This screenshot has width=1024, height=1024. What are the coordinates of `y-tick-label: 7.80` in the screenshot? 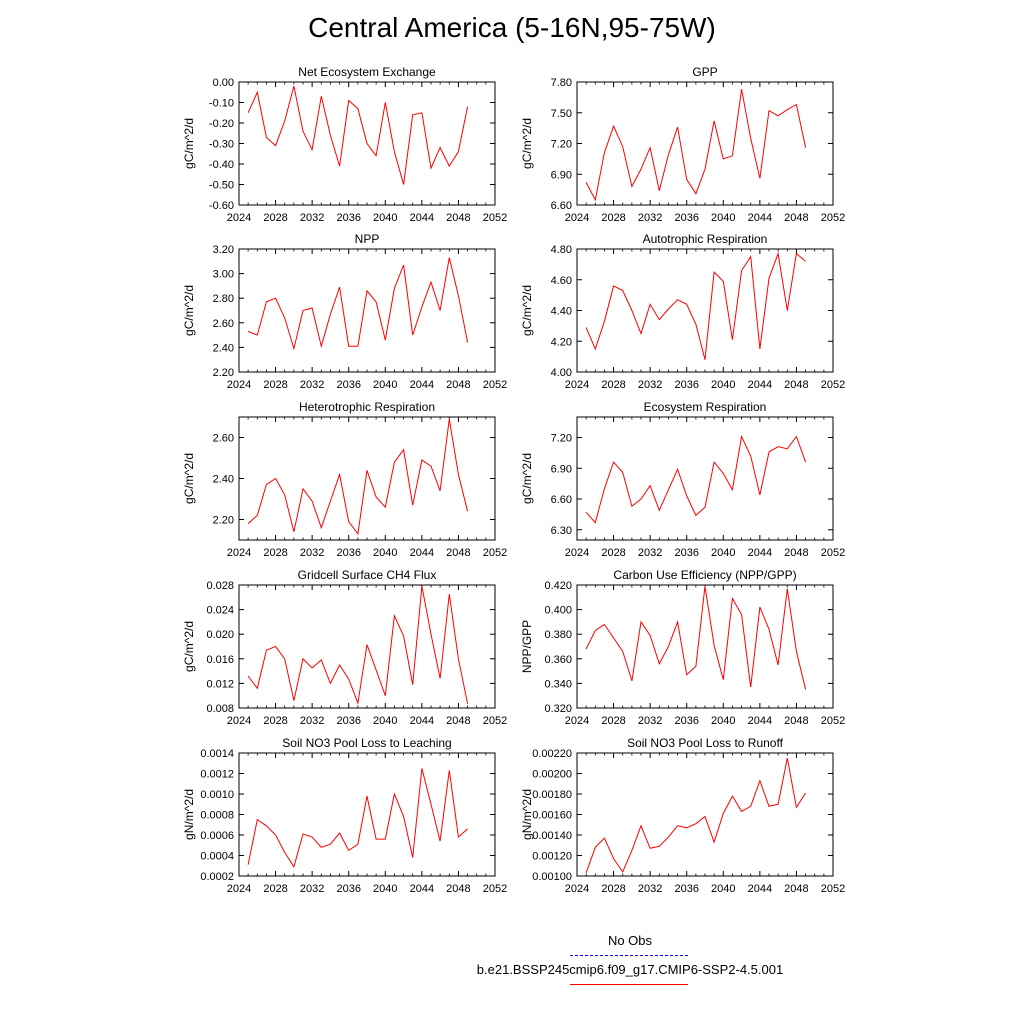 It's located at (561, 83).